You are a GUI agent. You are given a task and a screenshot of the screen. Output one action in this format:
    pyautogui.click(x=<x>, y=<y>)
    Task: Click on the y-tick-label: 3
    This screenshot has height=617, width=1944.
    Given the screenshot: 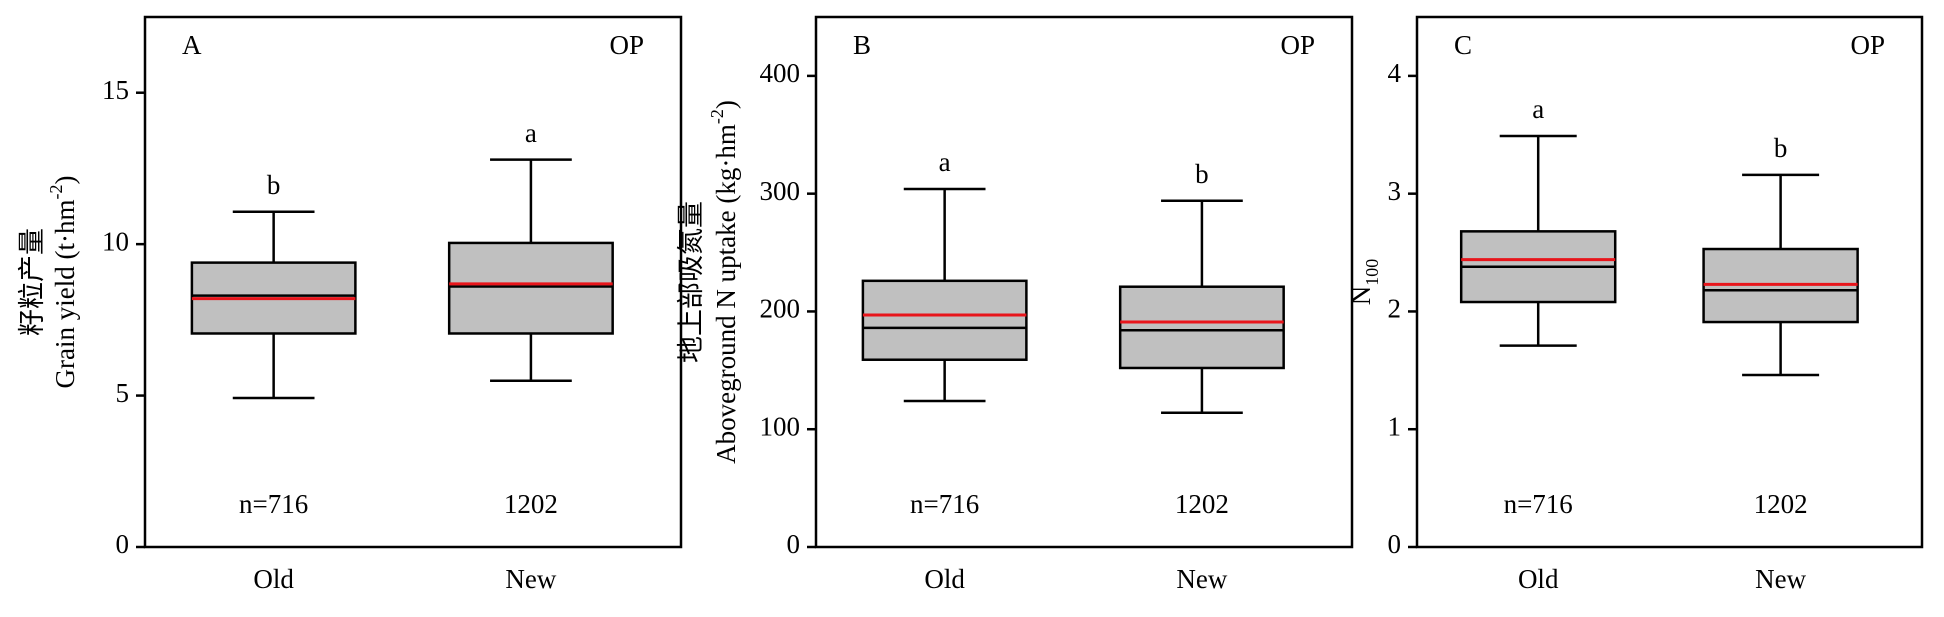 What is the action you would take?
    pyautogui.click(x=1395, y=191)
    